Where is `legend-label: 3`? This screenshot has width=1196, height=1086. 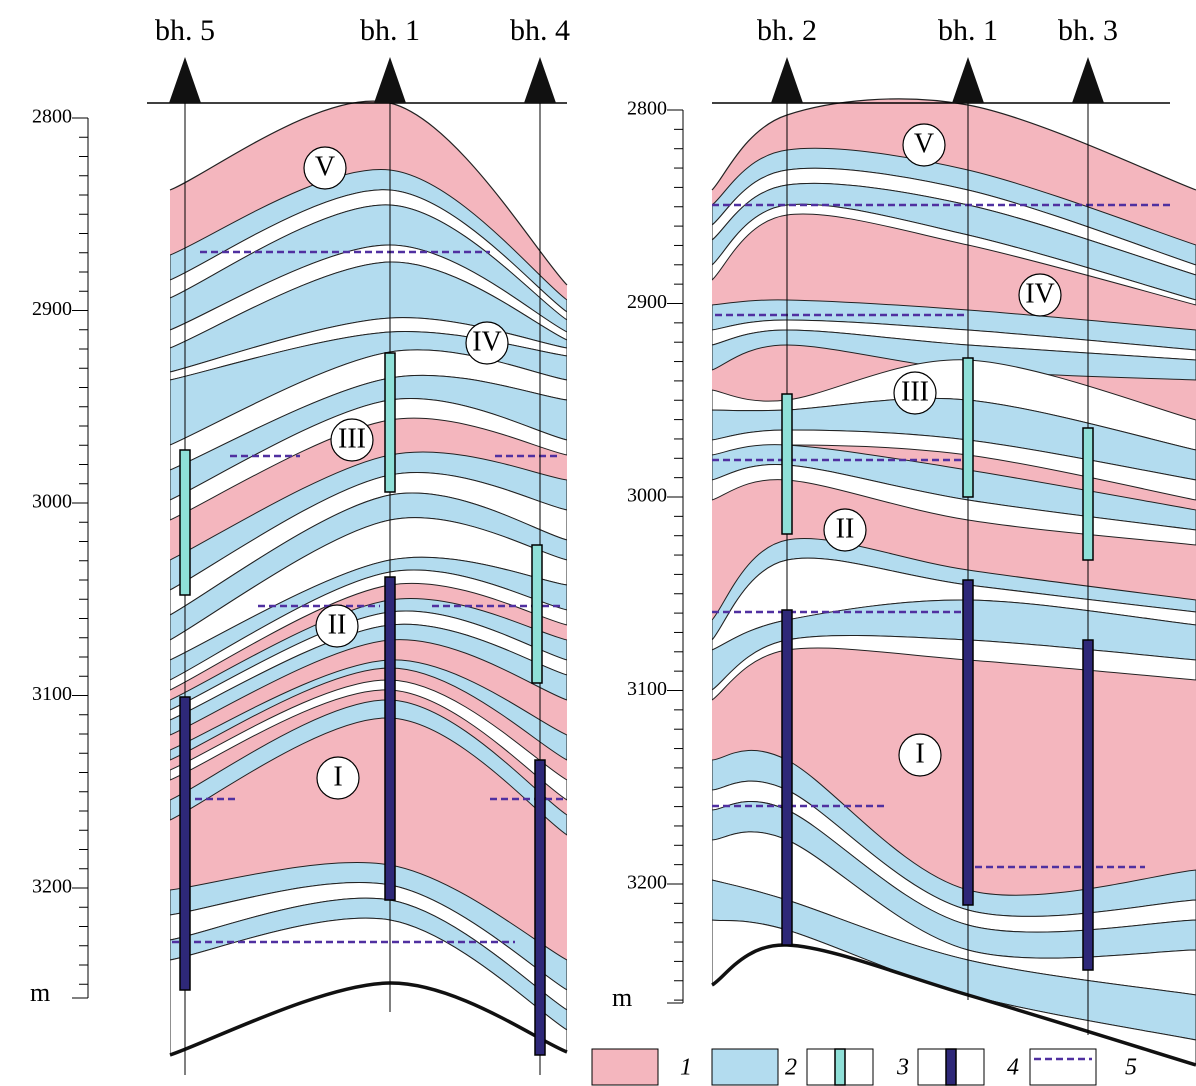 legend-label: 3 is located at coordinates (902, 1068).